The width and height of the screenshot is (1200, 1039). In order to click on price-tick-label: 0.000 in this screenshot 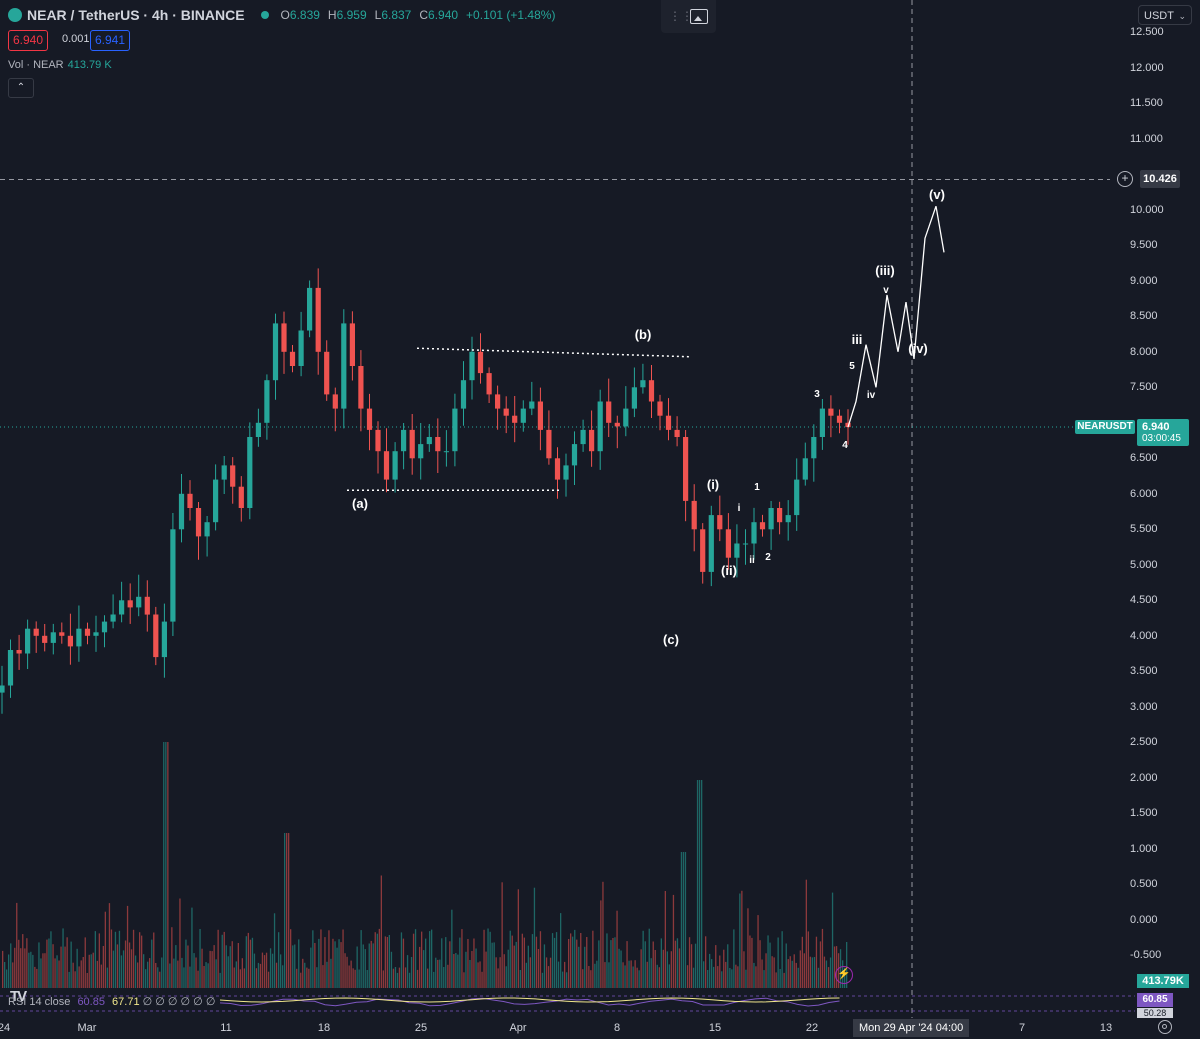, I will do `click(1144, 919)`.